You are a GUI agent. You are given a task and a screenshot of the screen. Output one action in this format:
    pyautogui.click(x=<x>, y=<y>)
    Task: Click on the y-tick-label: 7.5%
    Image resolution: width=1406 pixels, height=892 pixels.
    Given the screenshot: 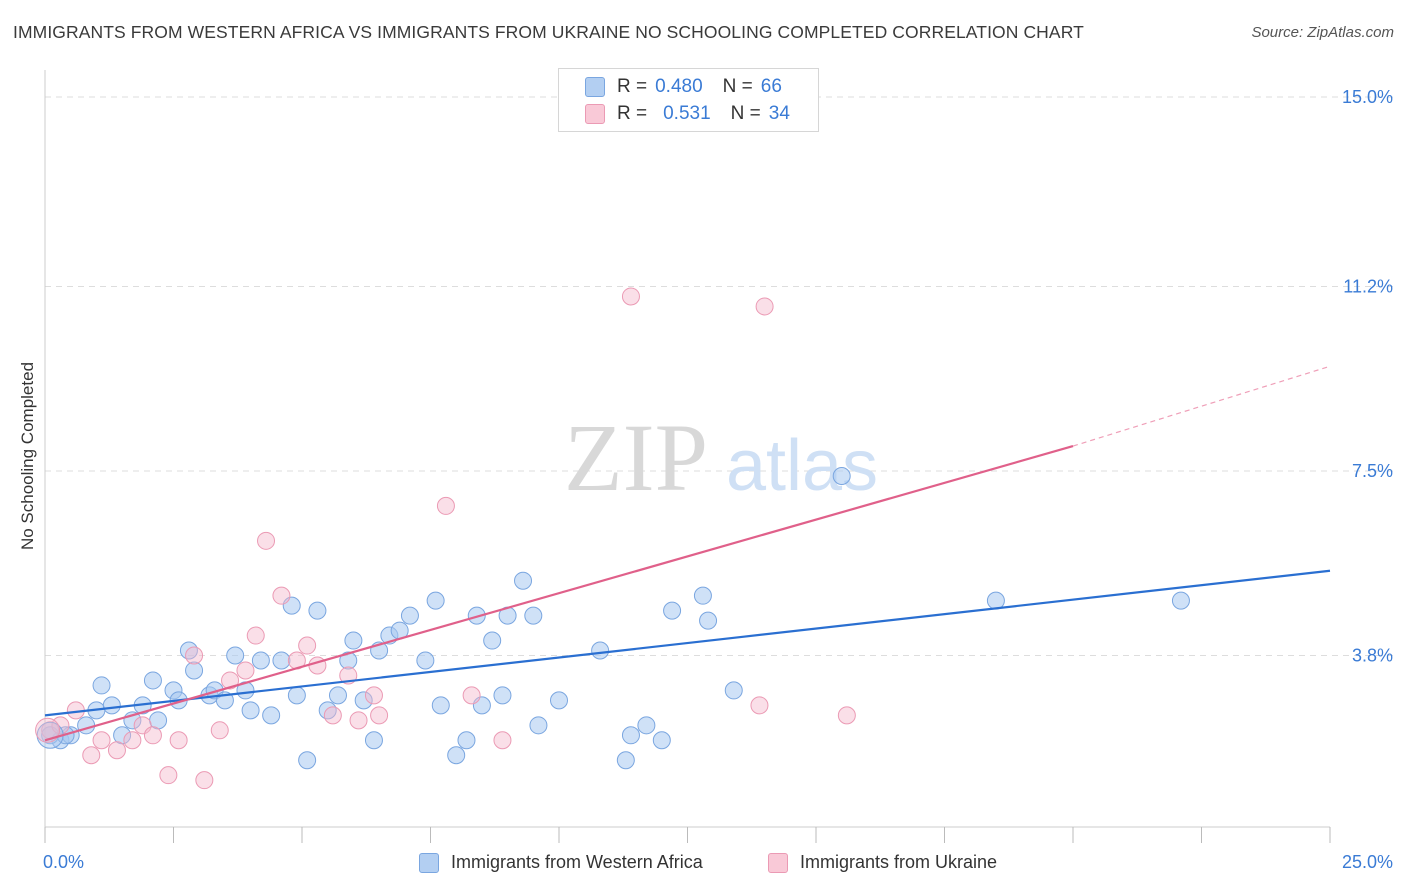 What is the action you would take?
    pyautogui.click(x=1372, y=471)
    